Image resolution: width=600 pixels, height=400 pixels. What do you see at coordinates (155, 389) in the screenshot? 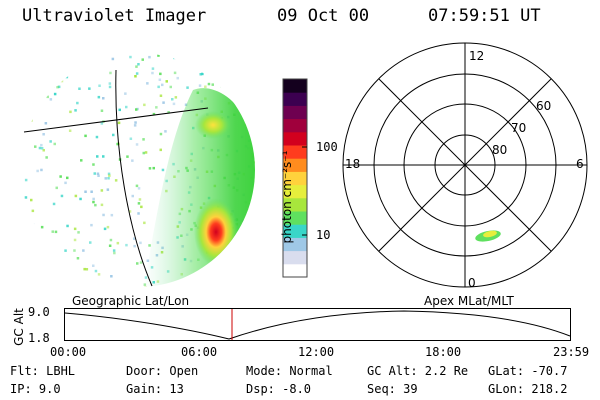
I see `gain-field: Gain: 13` at bounding box center [155, 389].